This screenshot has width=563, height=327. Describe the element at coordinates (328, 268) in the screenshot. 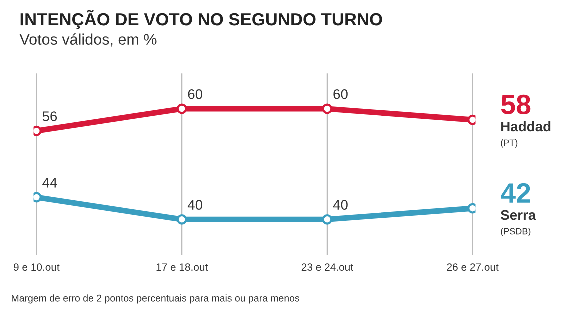

I see `x-tick-label: 23 e 24.out` at that location.